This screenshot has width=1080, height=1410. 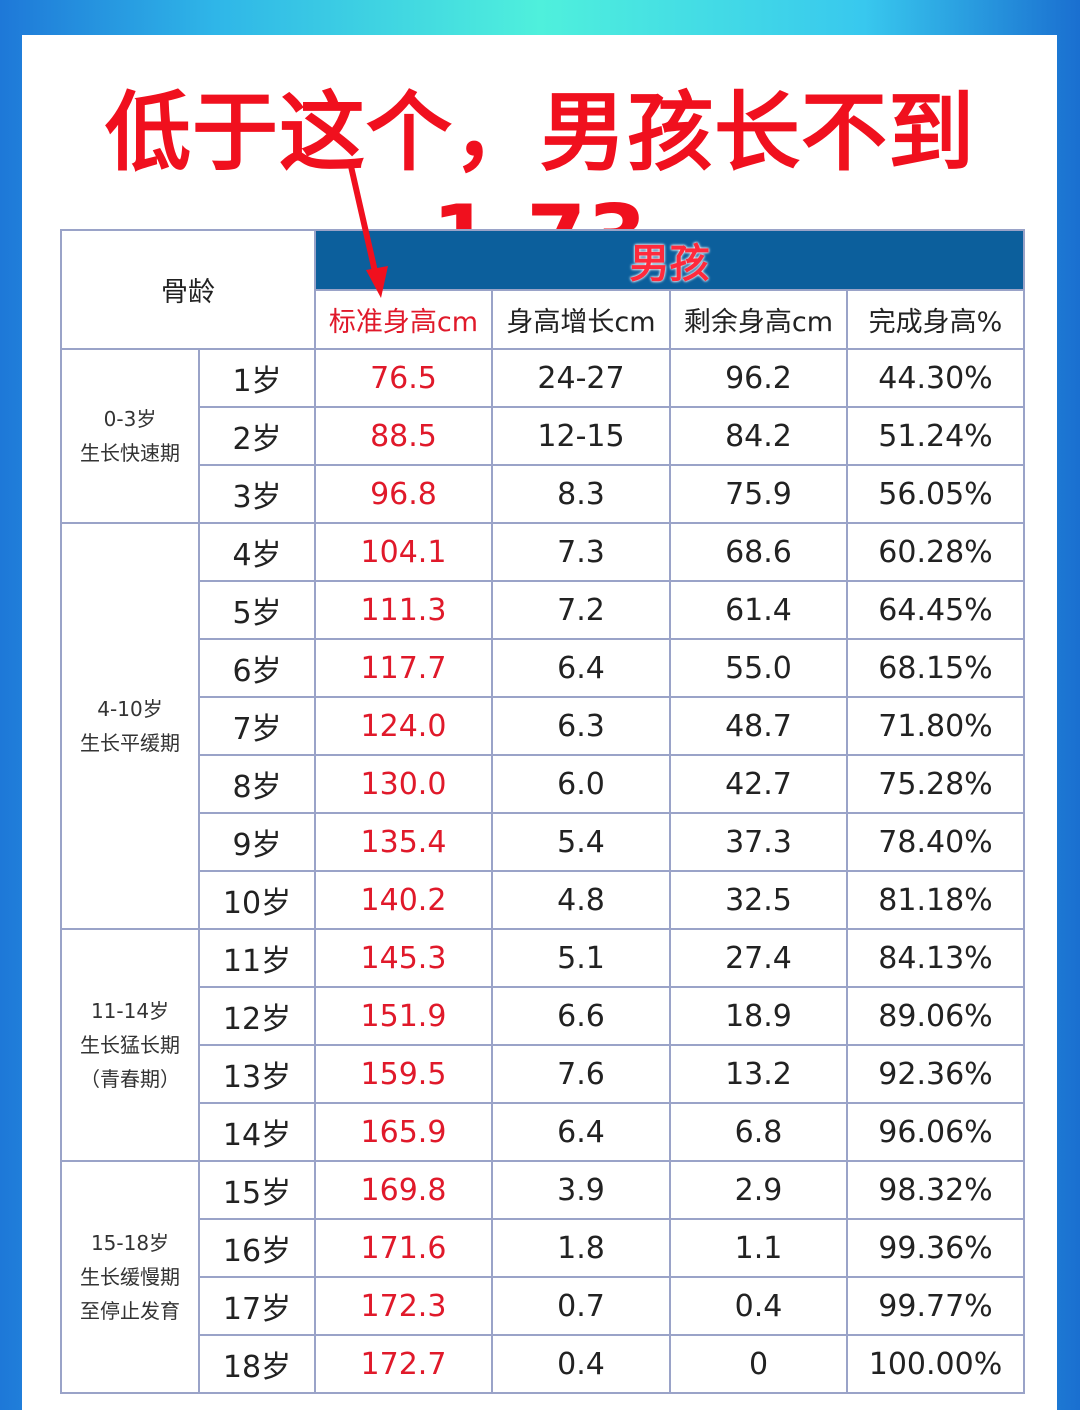 What do you see at coordinates (935, 378) in the screenshot?
I see `completion-percent-cell: 44.30%` at bounding box center [935, 378].